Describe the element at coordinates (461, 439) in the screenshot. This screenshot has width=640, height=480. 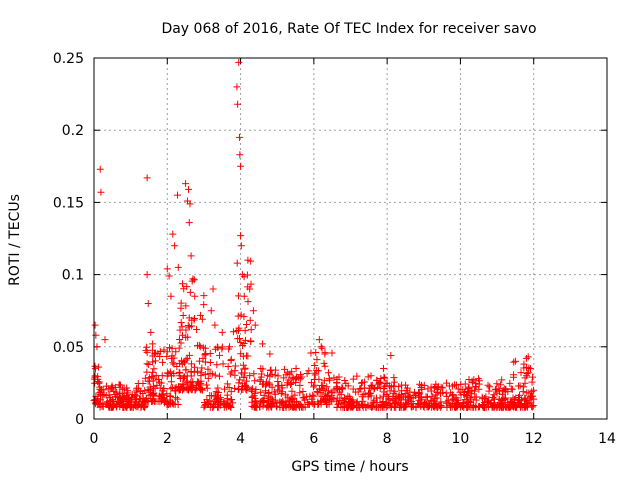
I see `x-tick-label: 10` at that location.